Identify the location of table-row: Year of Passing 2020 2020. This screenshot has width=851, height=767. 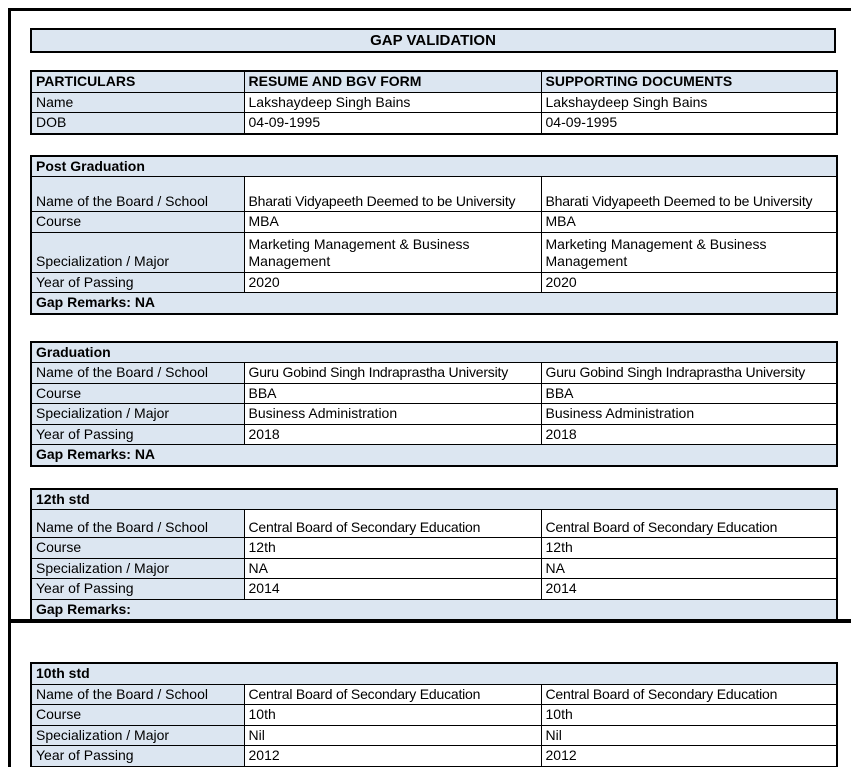
(434, 282).